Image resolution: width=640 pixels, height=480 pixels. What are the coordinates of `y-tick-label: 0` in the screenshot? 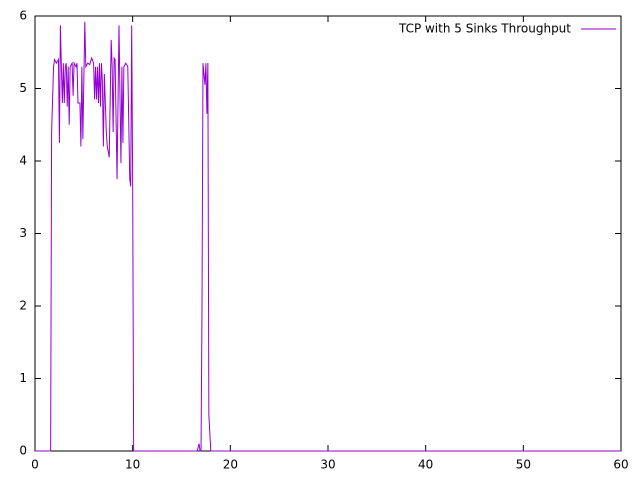 It's located at (23, 451).